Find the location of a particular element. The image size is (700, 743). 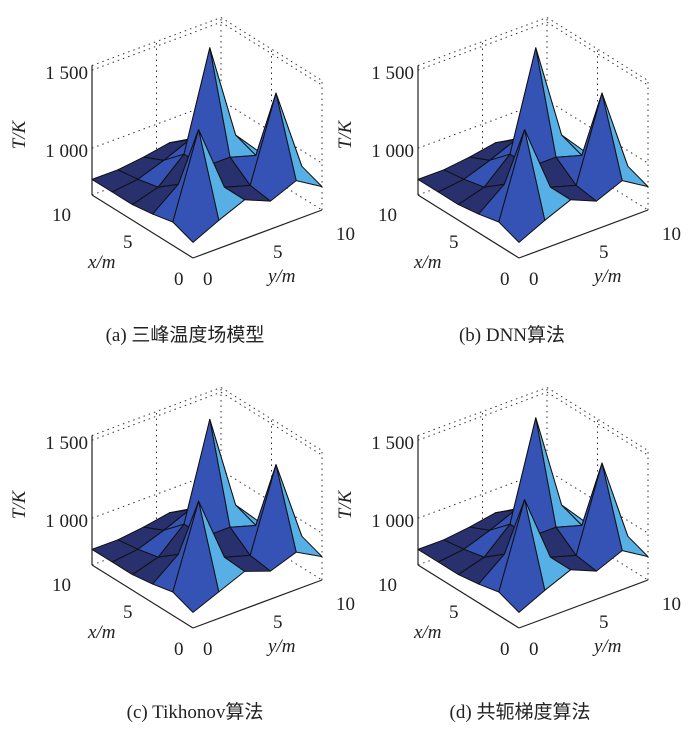

panel-caption: (d) 共轭梯度算法 is located at coordinates (520, 712).